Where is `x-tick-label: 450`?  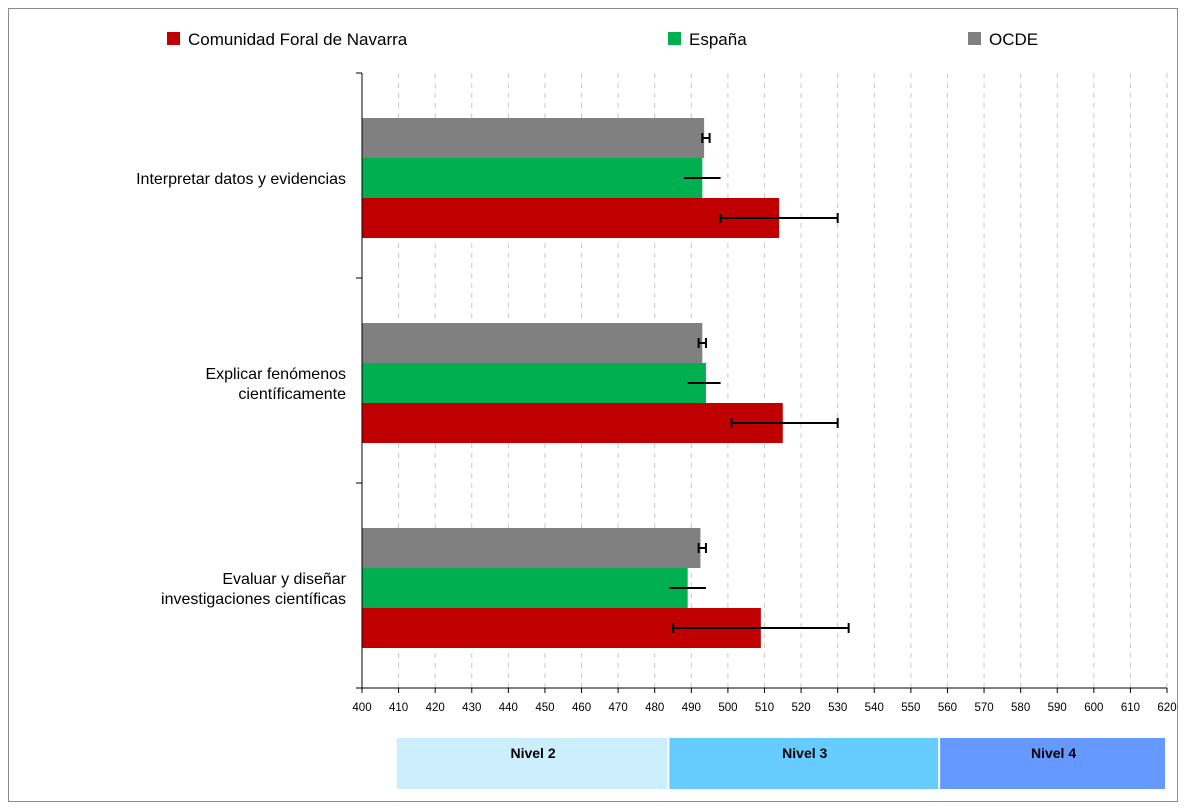
x-tick-label: 450 is located at coordinates (544, 708).